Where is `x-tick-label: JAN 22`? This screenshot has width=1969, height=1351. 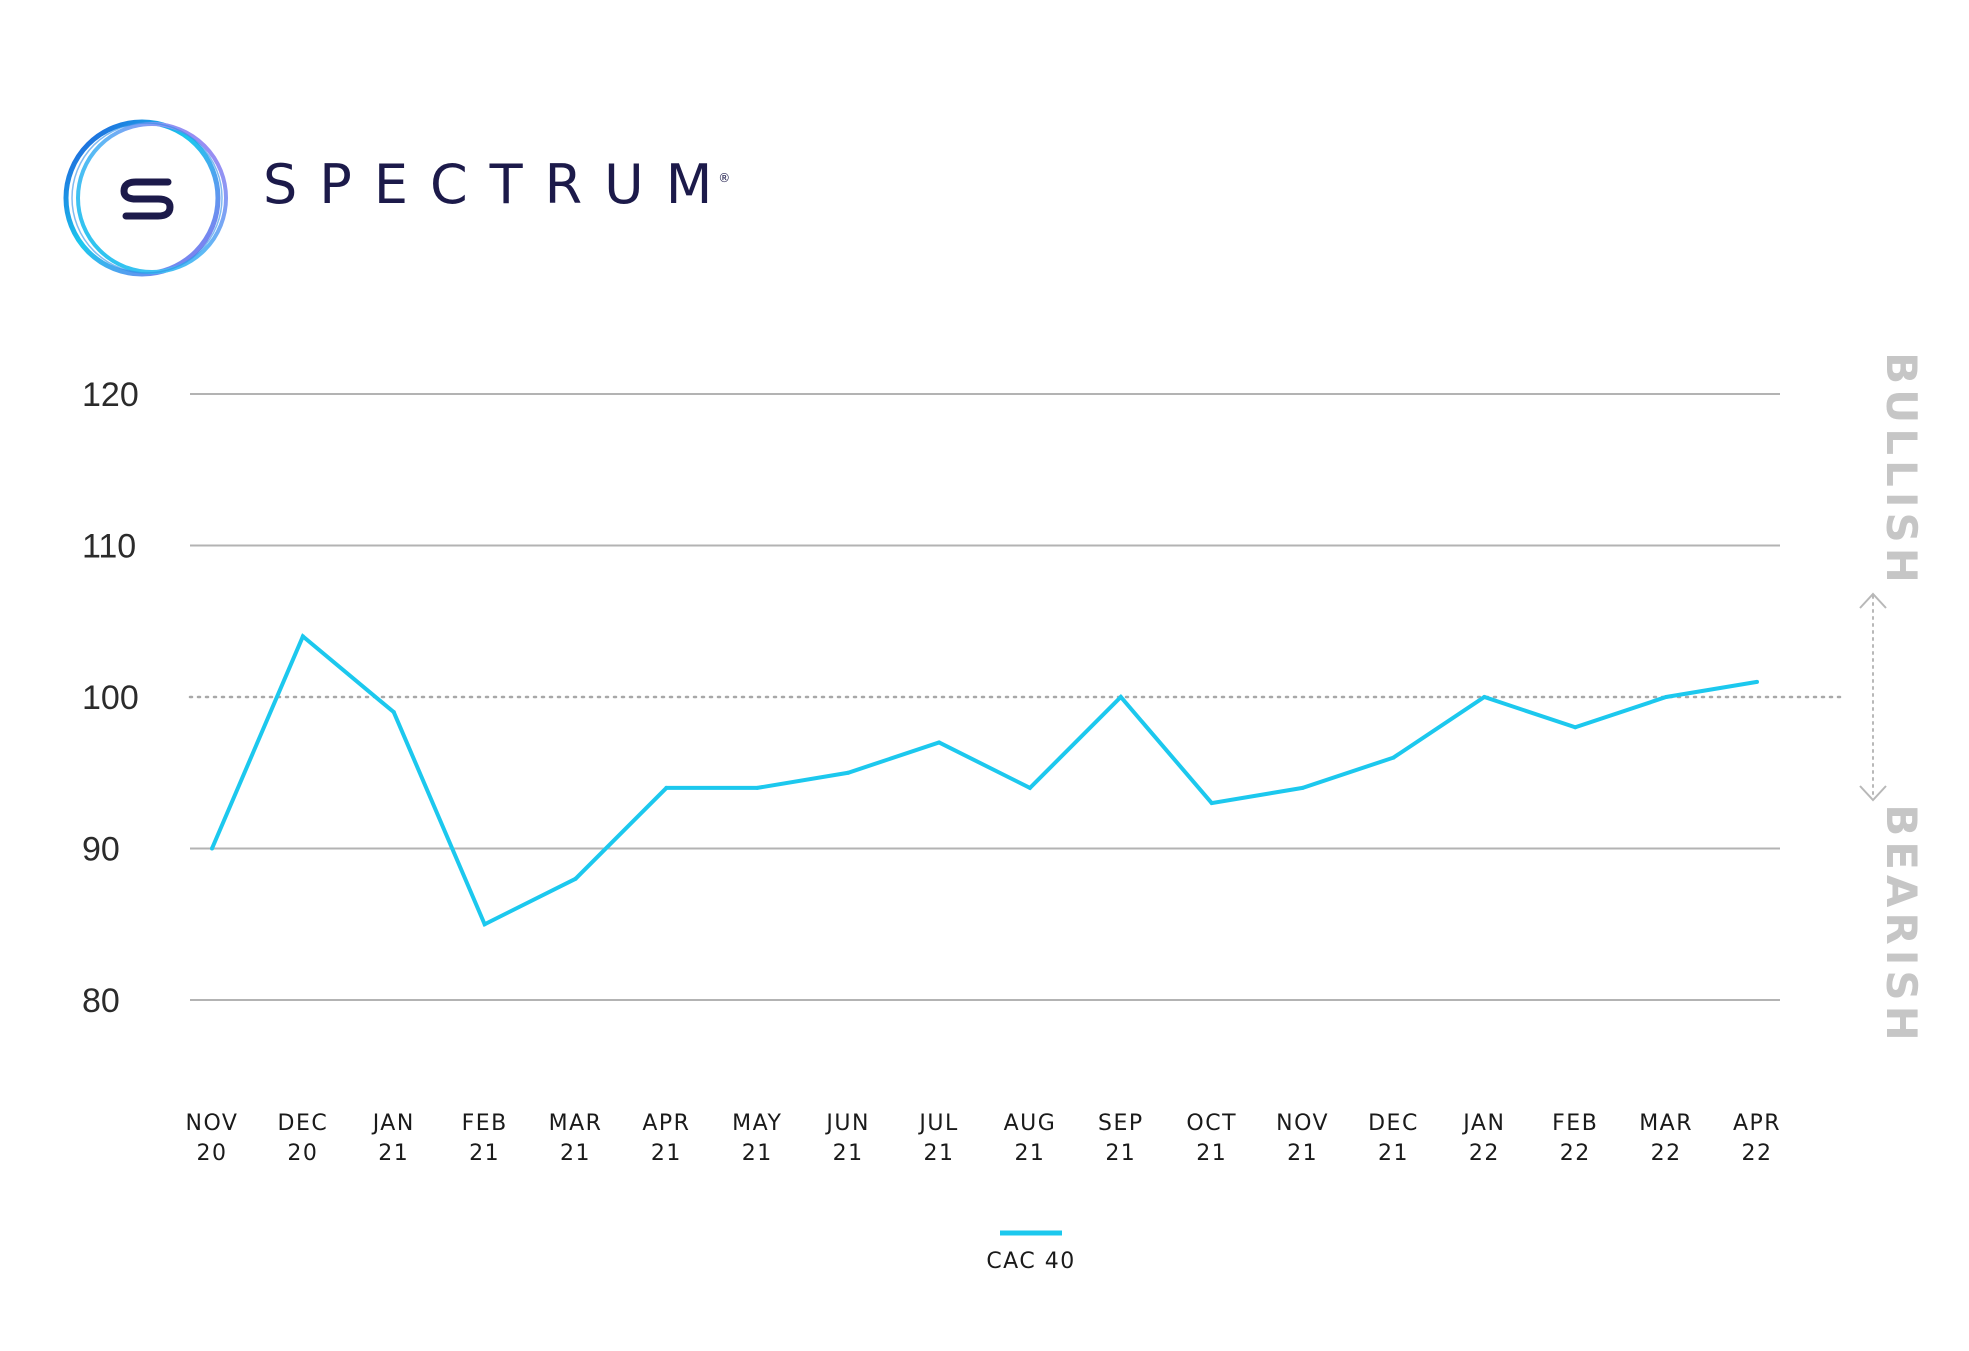
x-tick-label: JAN 22 is located at coordinates (1483, 1138).